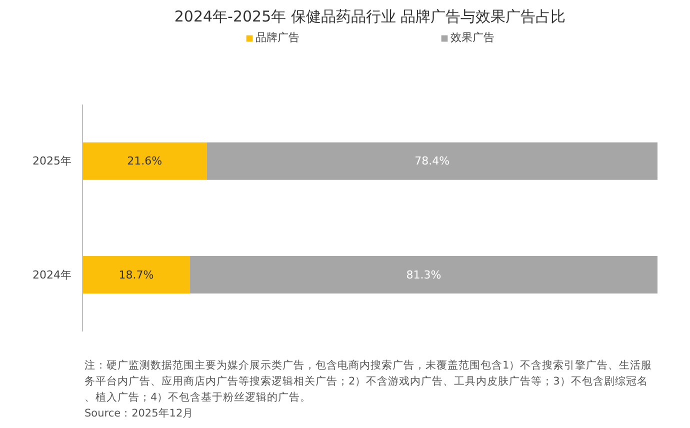 This screenshot has width=690, height=428. I want to click on source-note: Source：2025年12月, so click(139, 413).